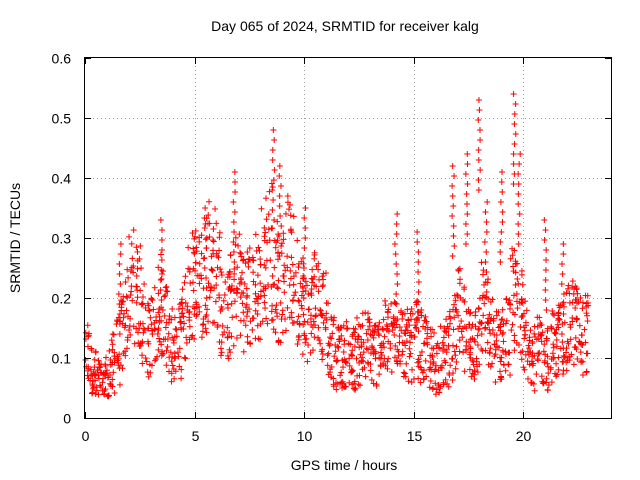 Image resolution: width=640 pixels, height=480 pixels. I want to click on y-tick-label: 0.5, so click(62, 119).